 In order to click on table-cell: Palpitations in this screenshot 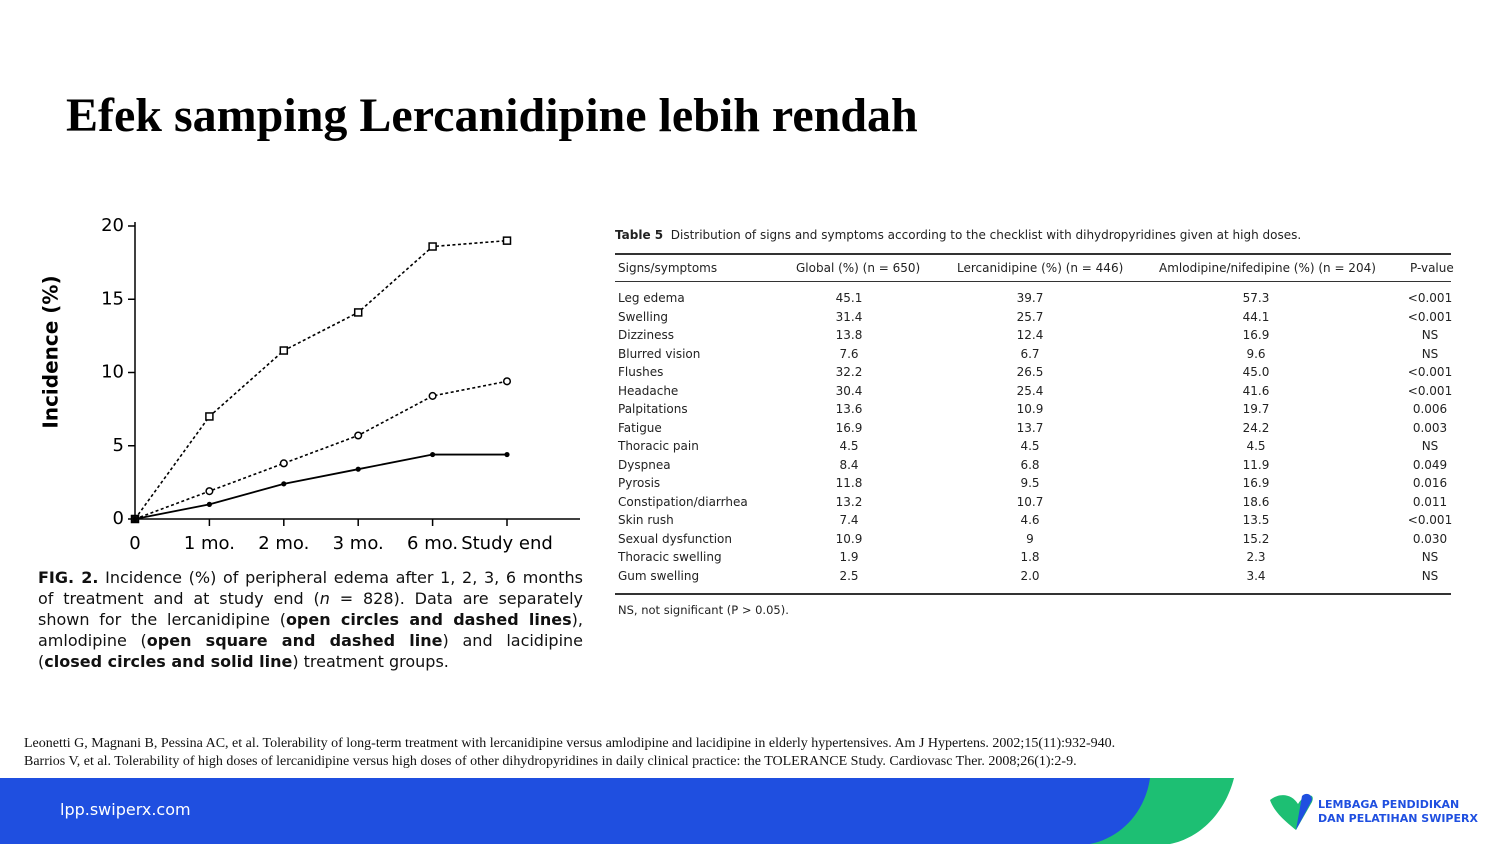, I will do `click(653, 409)`.